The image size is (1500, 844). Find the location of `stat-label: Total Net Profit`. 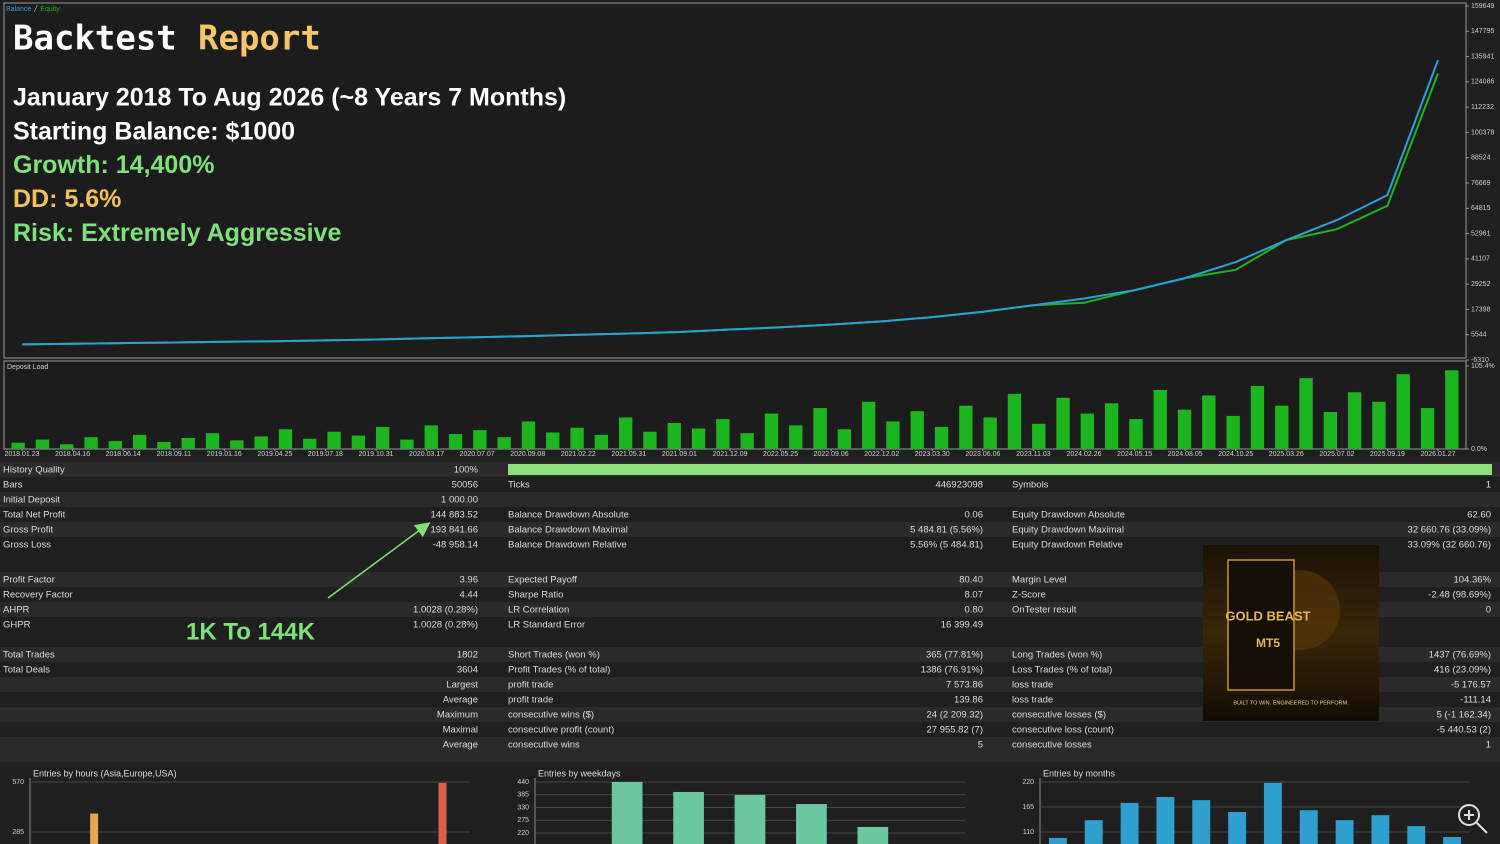

stat-label: Total Net Profit is located at coordinates (34, 515).